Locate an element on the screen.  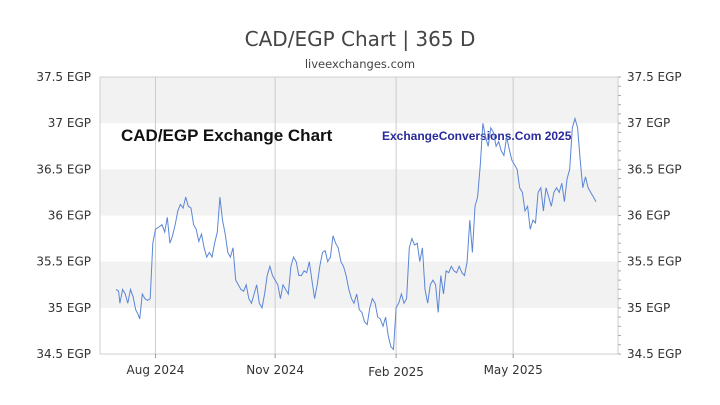
page-subtitle: liveexchanges.com is located at coordinates (360, 64).